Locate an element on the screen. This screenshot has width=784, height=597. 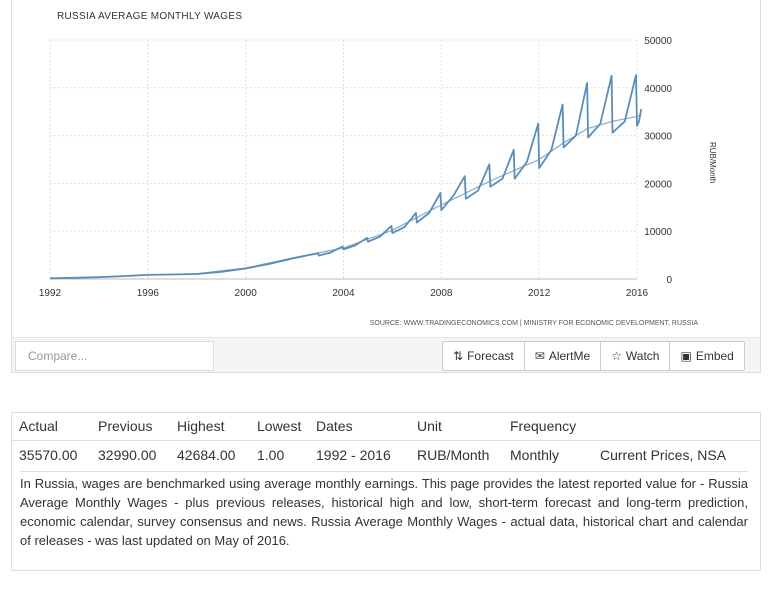
header-lowest: Lowest is located at coordinates (279, 426).